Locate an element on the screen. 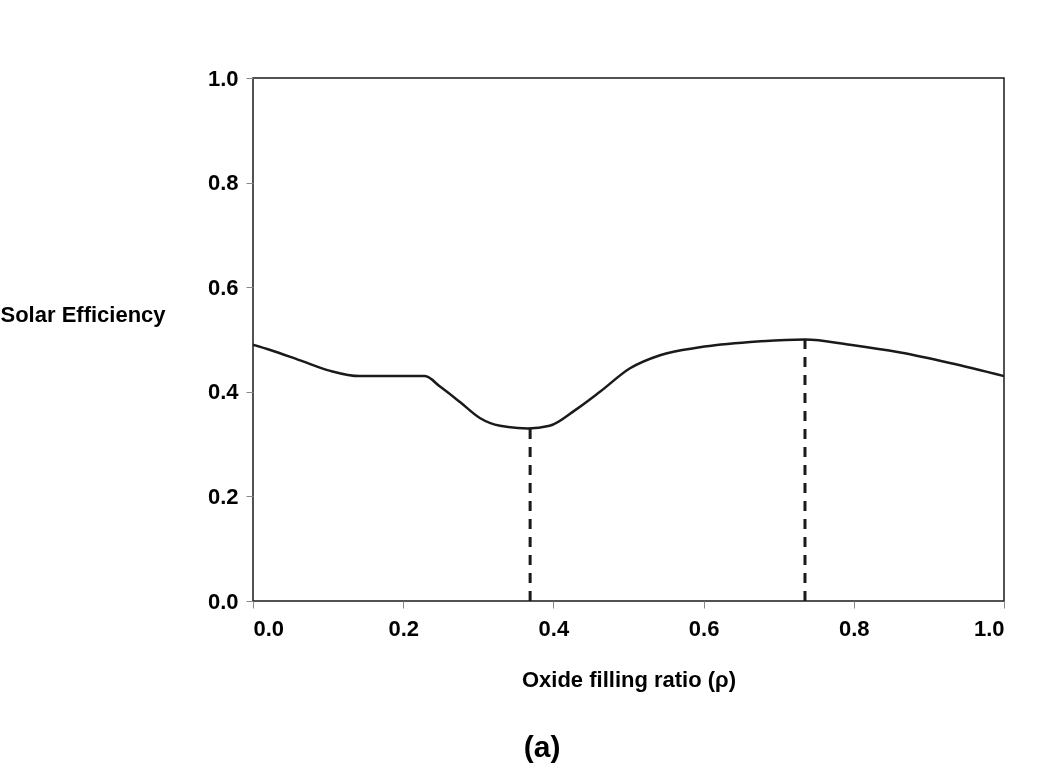 The width and height of the screenshot is (1044, 772). y-tick-label: 0.8 is located at coordinates (223, 183).